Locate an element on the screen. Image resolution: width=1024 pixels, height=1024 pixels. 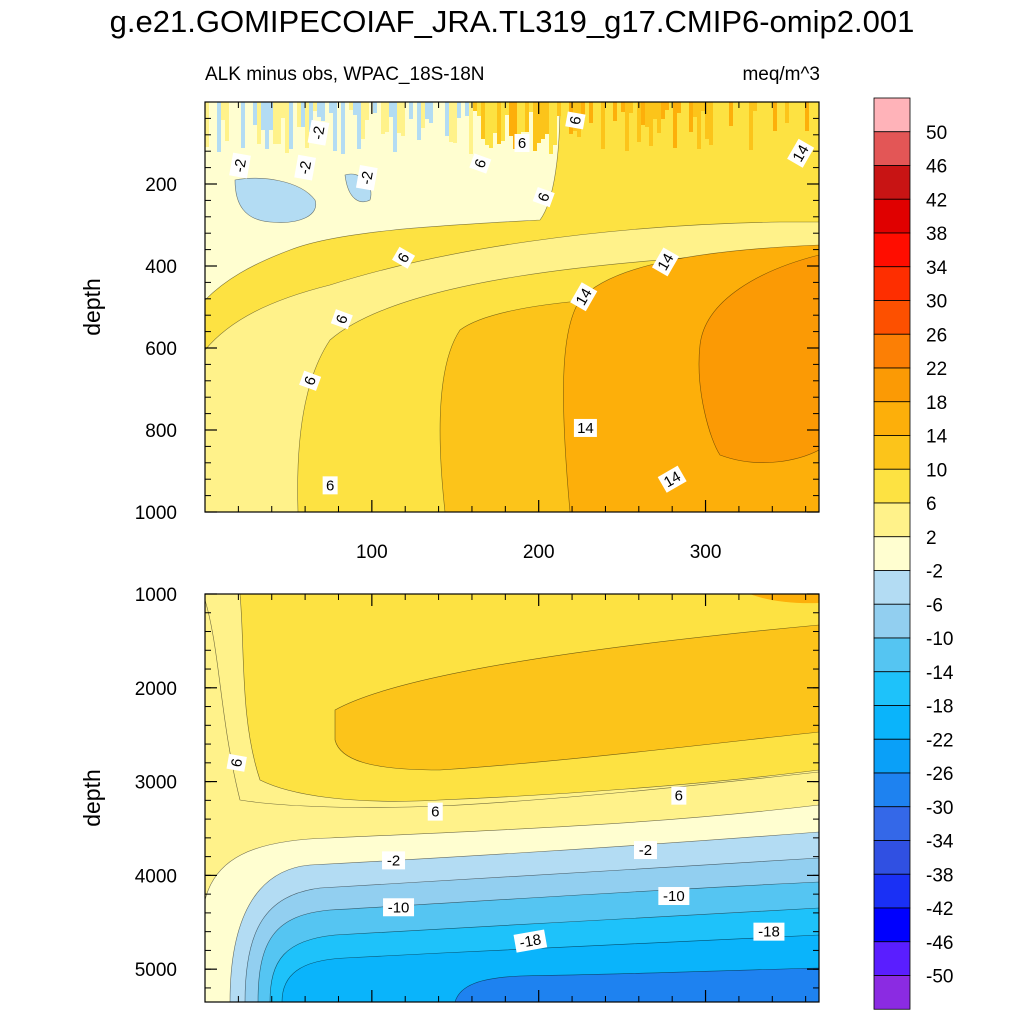
colorbar-label: -42 is located at coordinates (939, 909).